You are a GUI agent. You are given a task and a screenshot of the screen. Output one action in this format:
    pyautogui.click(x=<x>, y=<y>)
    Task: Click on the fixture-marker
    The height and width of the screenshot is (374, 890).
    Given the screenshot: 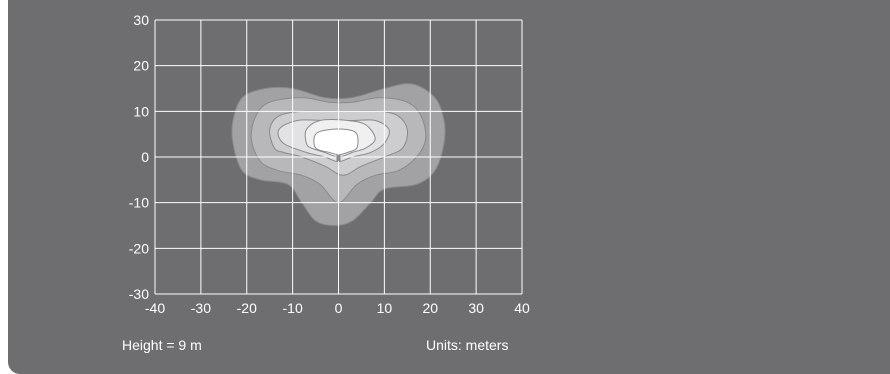 What is the action you would take?
    pyautogui.click(x=338, y=158)
    